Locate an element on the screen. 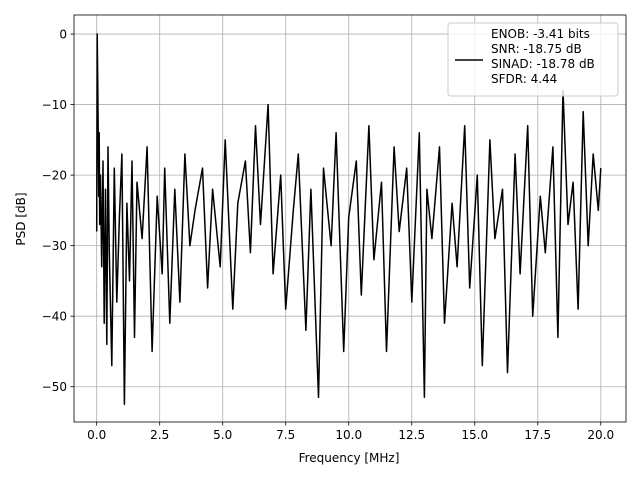 The image size is (640, 484). y-tick-label: −30 is located at coordinates (54, 246).